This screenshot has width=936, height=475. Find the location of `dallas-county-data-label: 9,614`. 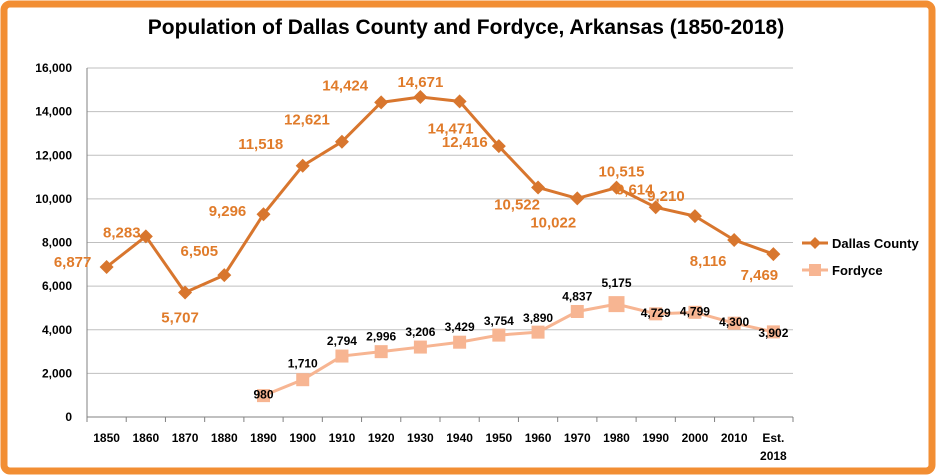

dallas-county-data-label: 9,614 is located at coordinates (635, 189).